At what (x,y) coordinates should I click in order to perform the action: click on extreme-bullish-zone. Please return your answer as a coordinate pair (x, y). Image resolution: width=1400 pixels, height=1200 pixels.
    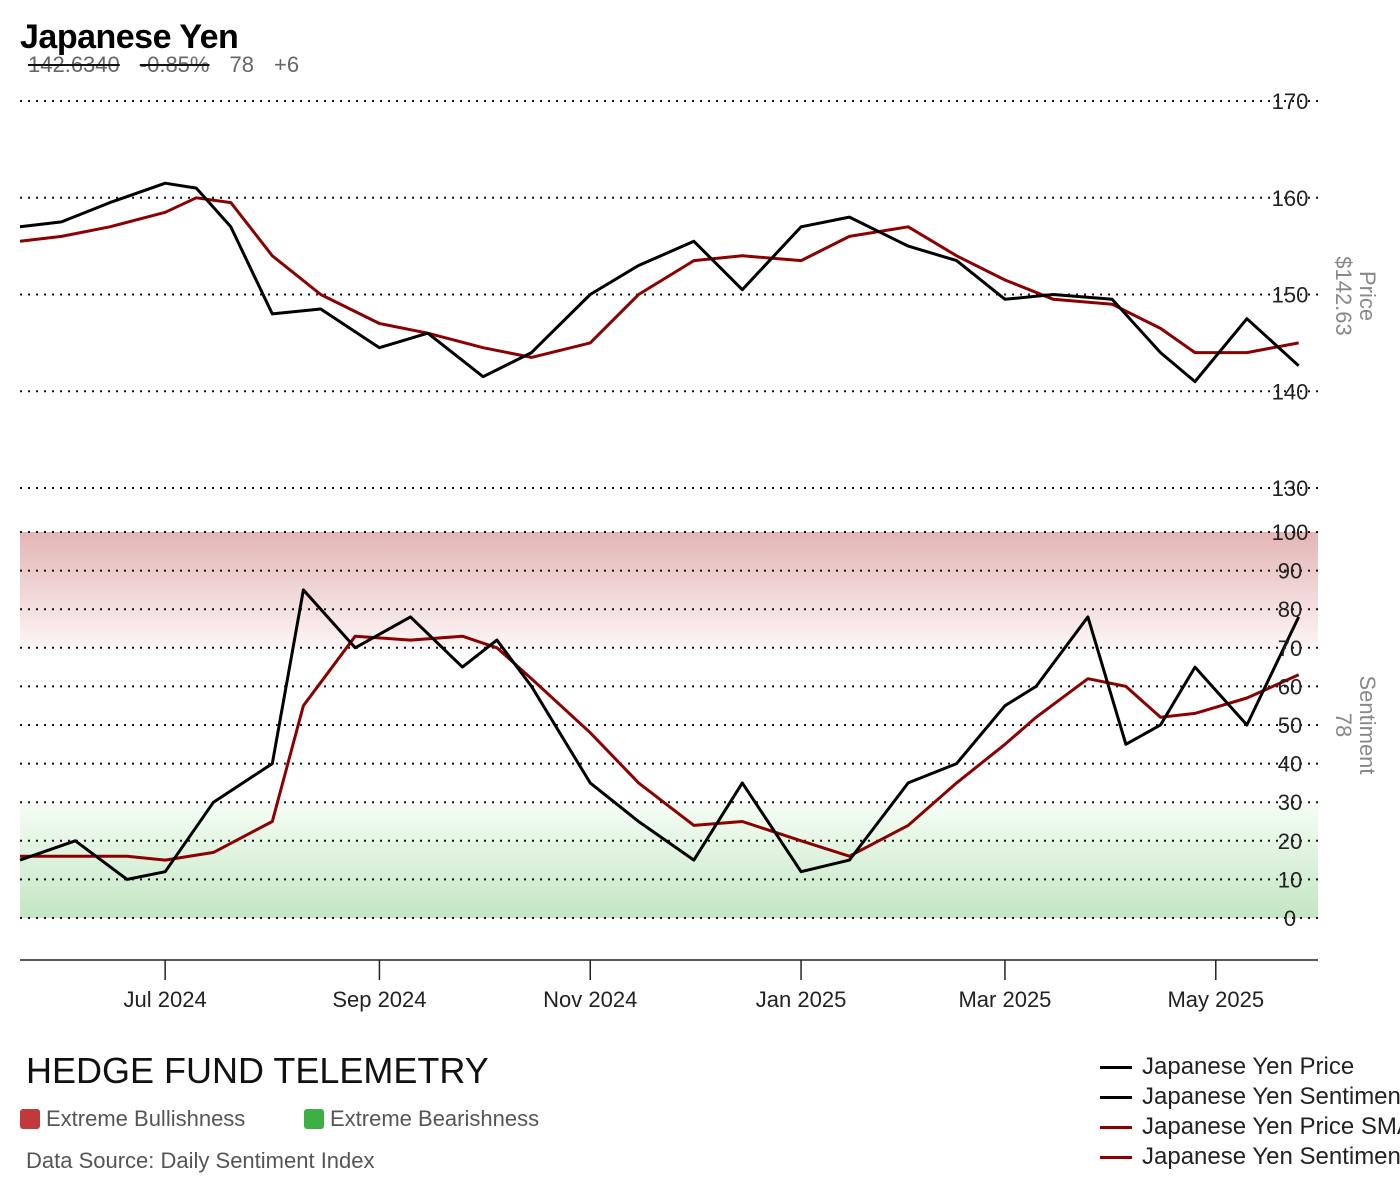
    Looking at the image, I should click on (669, 590).